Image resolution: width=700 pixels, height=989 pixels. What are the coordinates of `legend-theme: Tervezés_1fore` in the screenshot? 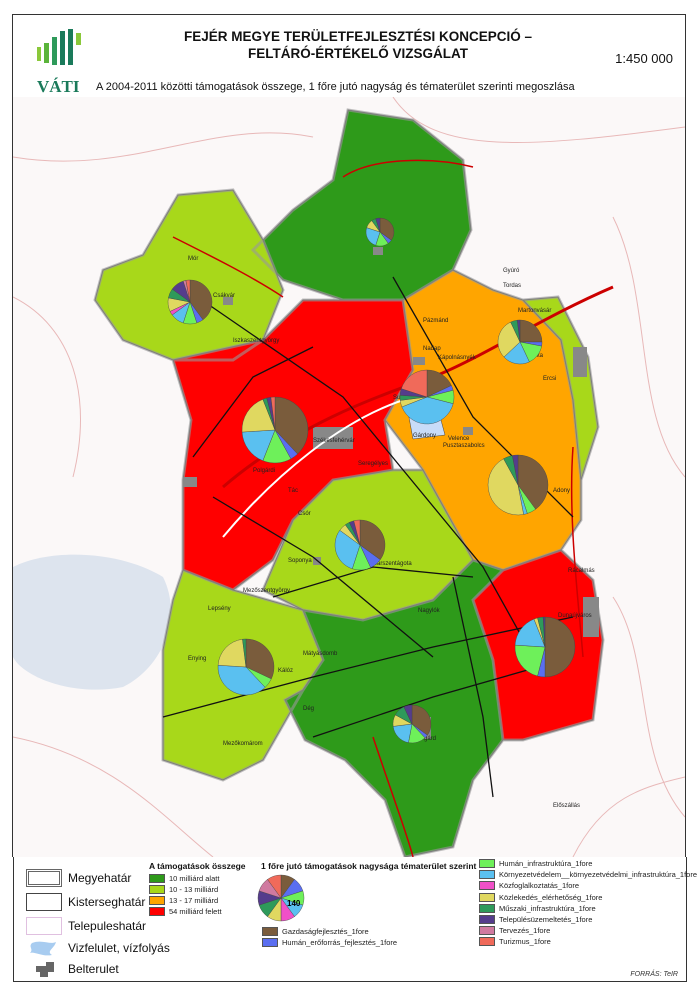 It's located at (514, 931).